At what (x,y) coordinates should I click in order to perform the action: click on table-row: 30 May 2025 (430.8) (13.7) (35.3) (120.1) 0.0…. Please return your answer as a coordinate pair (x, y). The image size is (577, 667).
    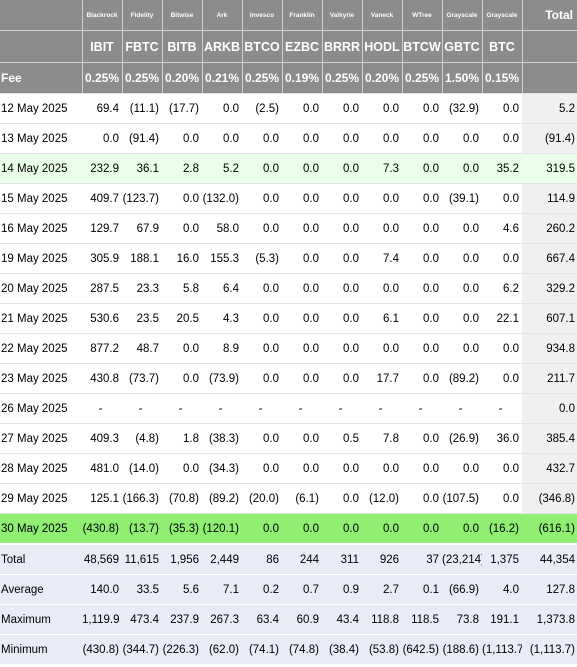
    Looking at the image, I should click on (288, 528).